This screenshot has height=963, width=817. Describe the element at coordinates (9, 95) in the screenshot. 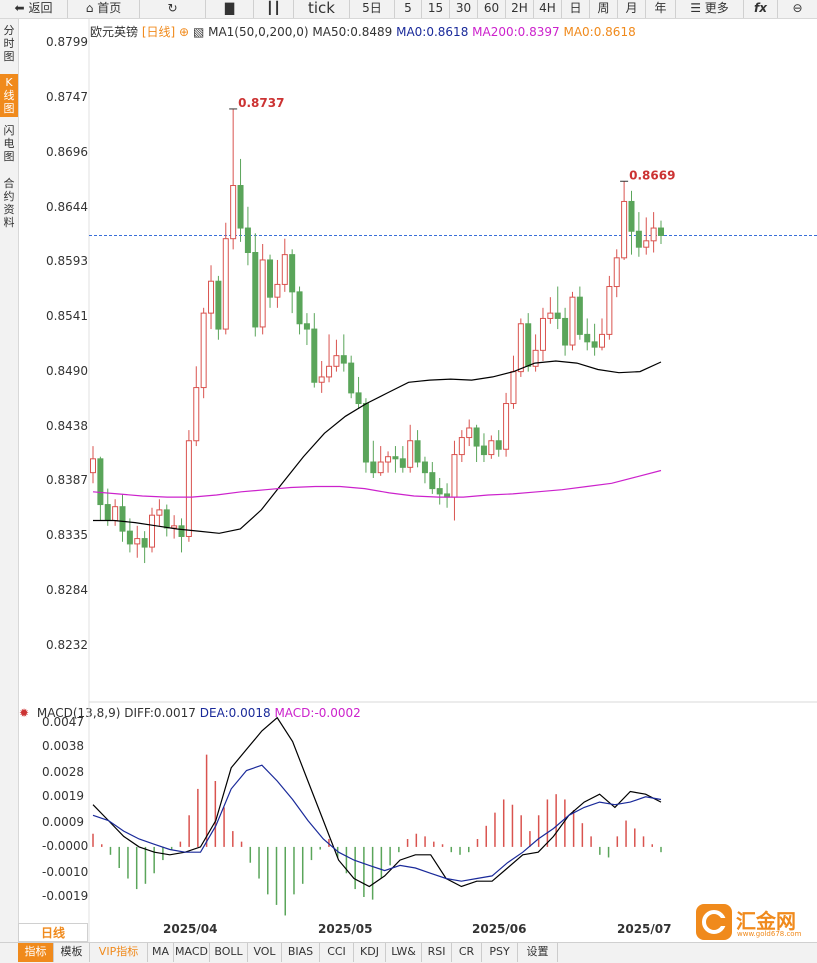

I see `sidebar-item-kline: K线图` at that location.